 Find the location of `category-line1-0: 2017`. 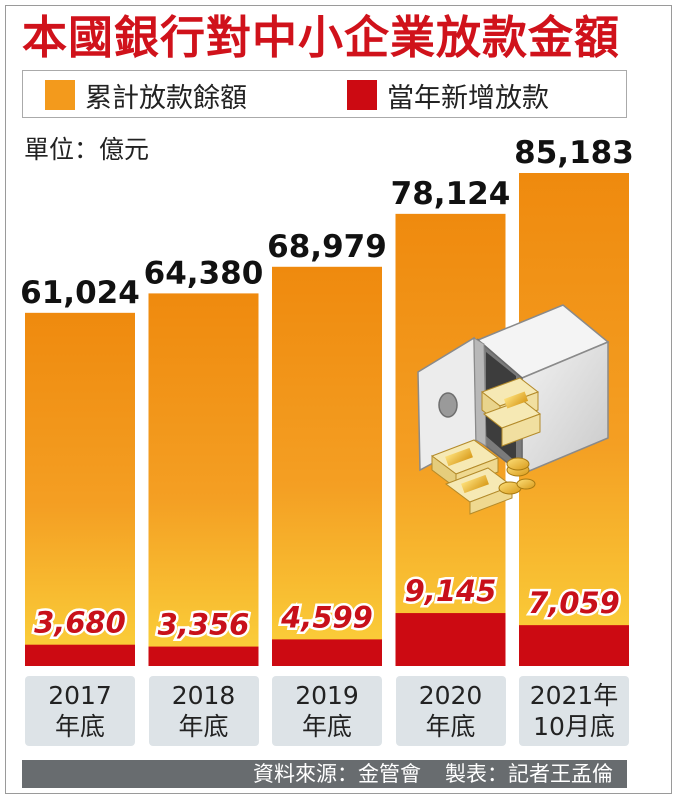

category-line1-0: 2017 is located at coordinates (80, 695).